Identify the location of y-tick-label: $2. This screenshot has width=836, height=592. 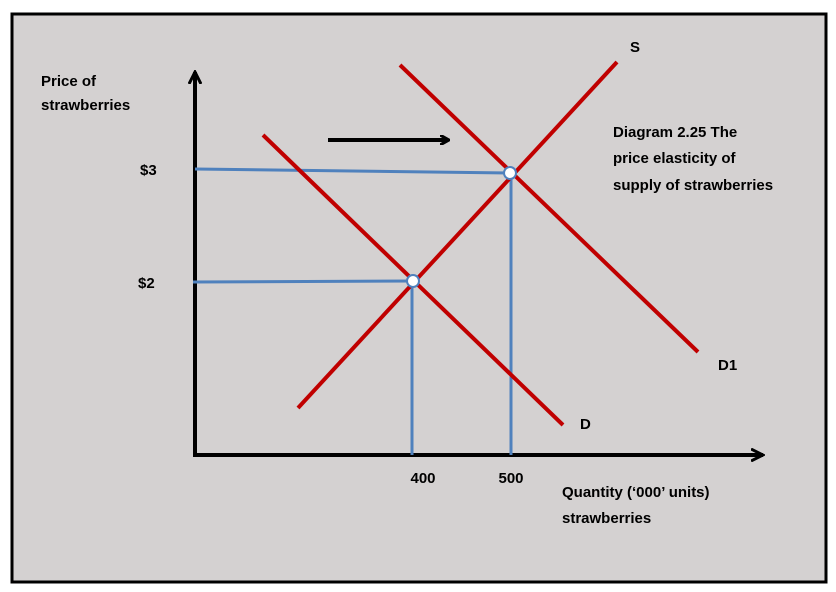
(146, 283).